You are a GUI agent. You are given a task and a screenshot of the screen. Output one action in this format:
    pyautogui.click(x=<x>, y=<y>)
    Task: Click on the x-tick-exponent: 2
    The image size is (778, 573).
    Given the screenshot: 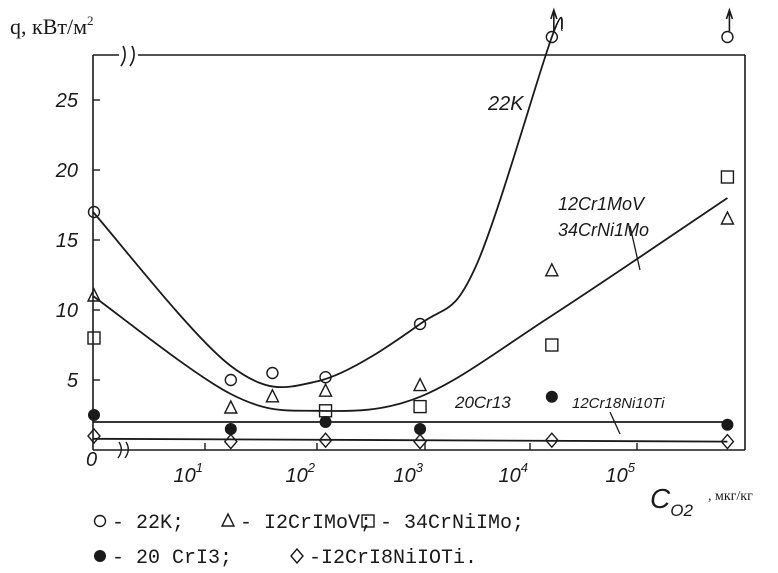 What is the action you would take?
    pyautogui.click(x=311, y=467)
    